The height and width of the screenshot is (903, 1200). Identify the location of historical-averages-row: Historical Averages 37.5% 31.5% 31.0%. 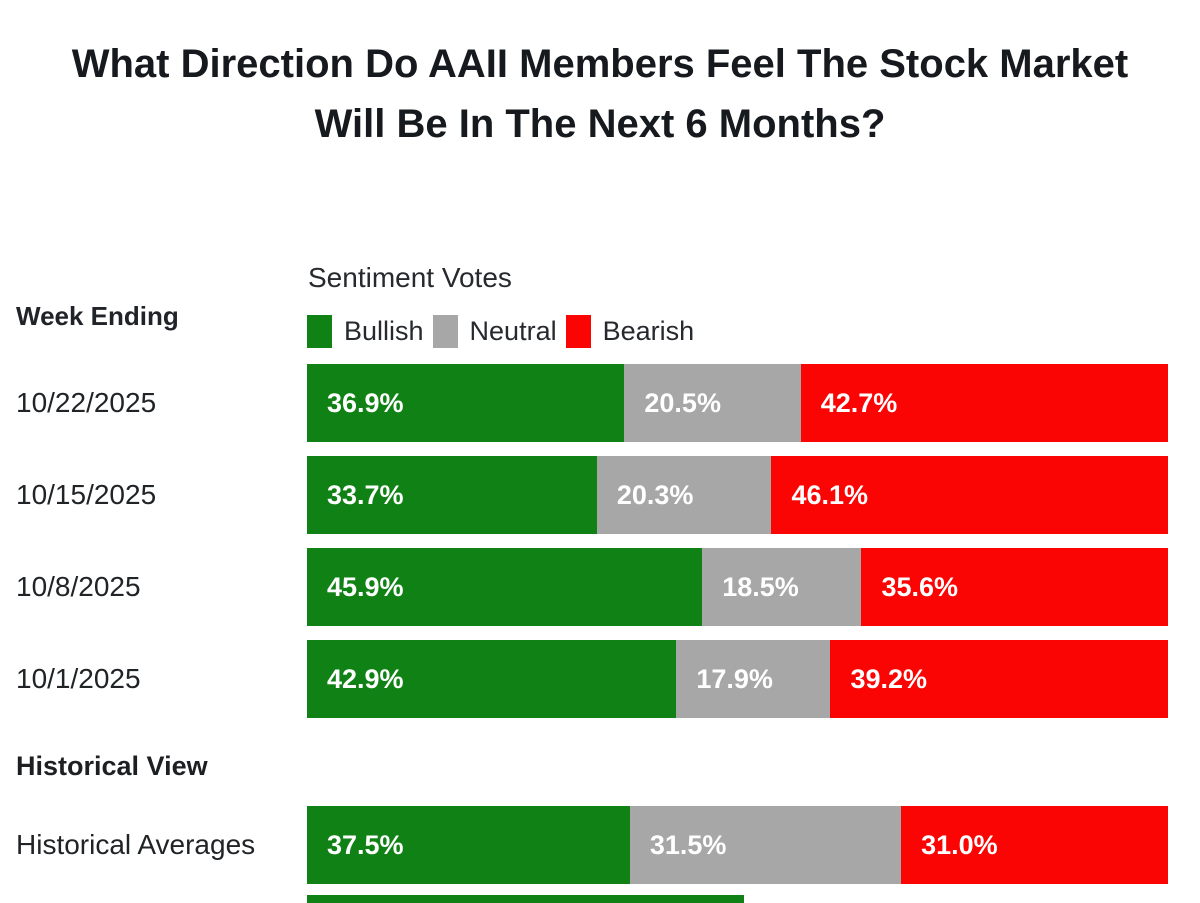
(600, 845).